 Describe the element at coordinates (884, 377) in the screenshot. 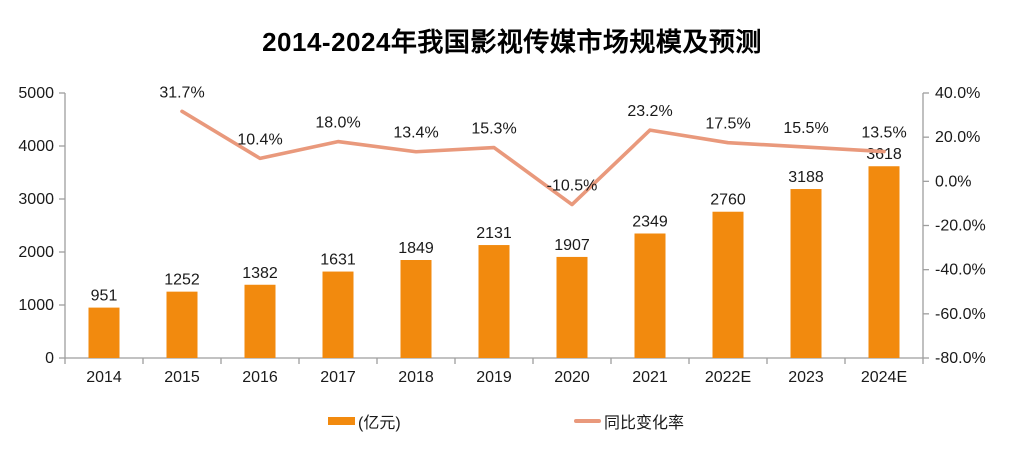

I see `x-axis-category-label: 2024E` at that location.